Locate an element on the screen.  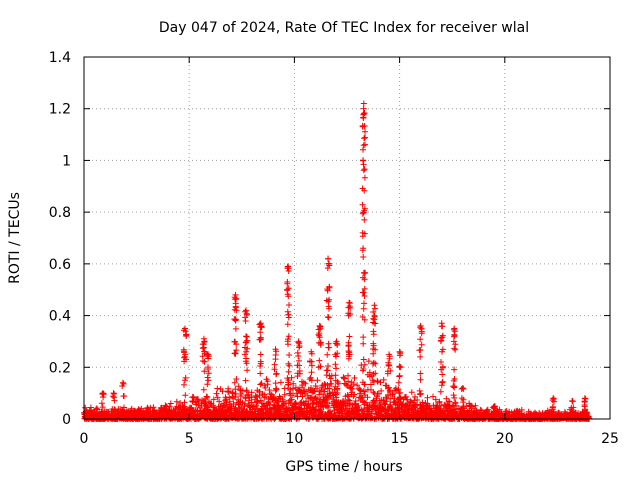
y-tick-label: 0 is located at coordinates (66, 420).